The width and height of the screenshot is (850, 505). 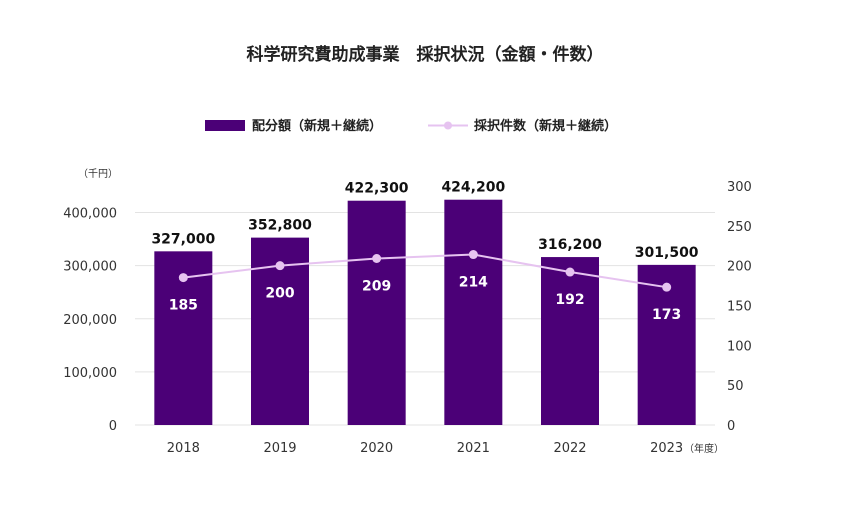 I want to click on right-axis-tick-label: 0, so click(x=731, y=426).